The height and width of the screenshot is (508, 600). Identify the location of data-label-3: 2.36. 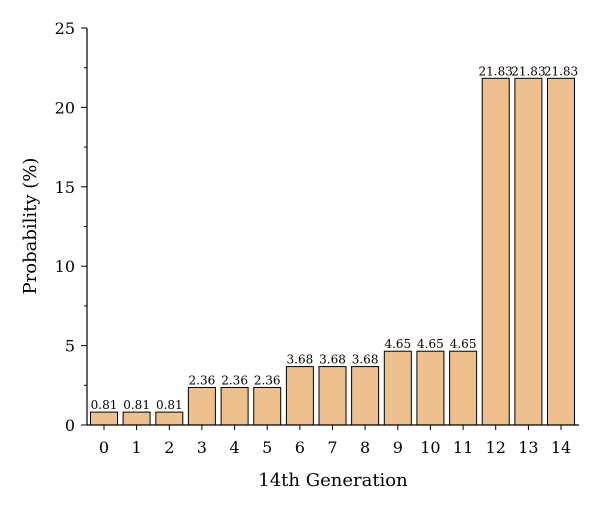
(202, 381).